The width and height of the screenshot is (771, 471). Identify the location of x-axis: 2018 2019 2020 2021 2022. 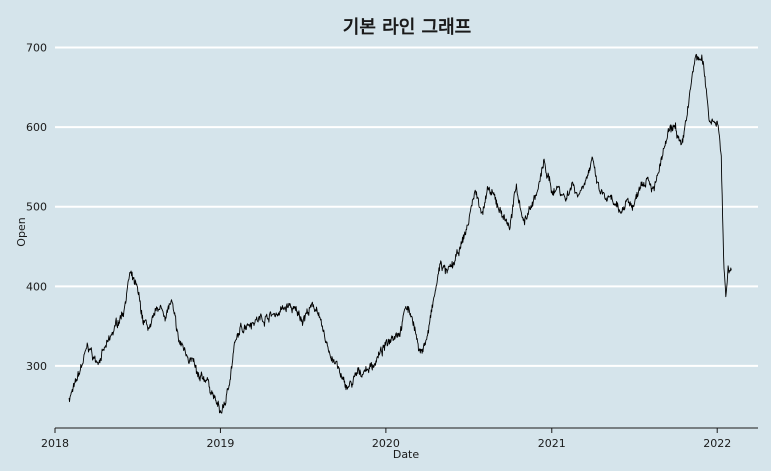
(399, 438).